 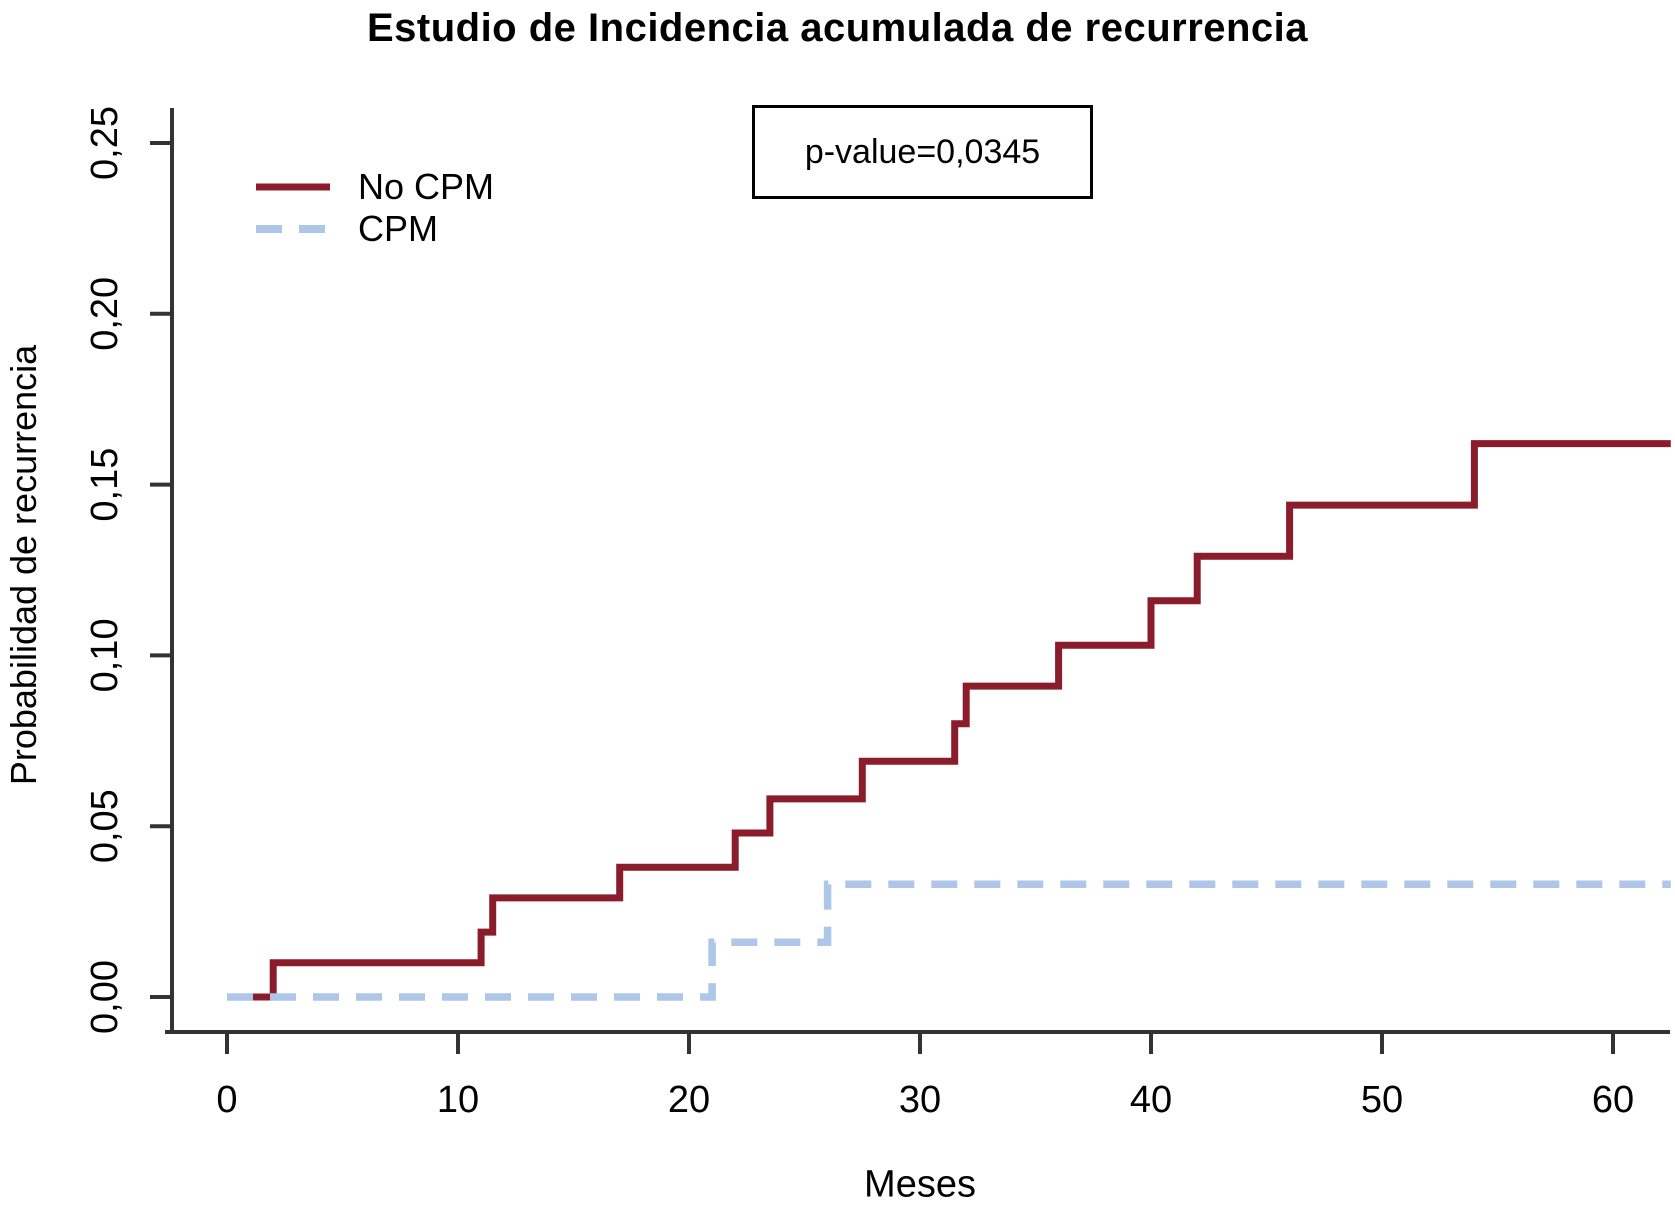 I want to click on legend: No CPM CPM, so click(x=375, y=208).